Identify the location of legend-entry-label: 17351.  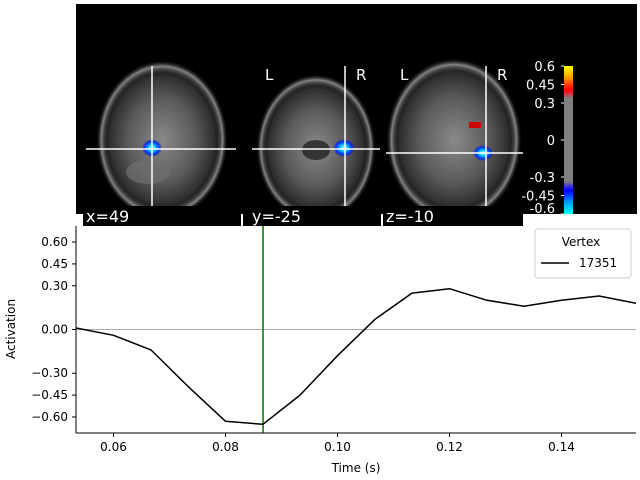
(598, 263).